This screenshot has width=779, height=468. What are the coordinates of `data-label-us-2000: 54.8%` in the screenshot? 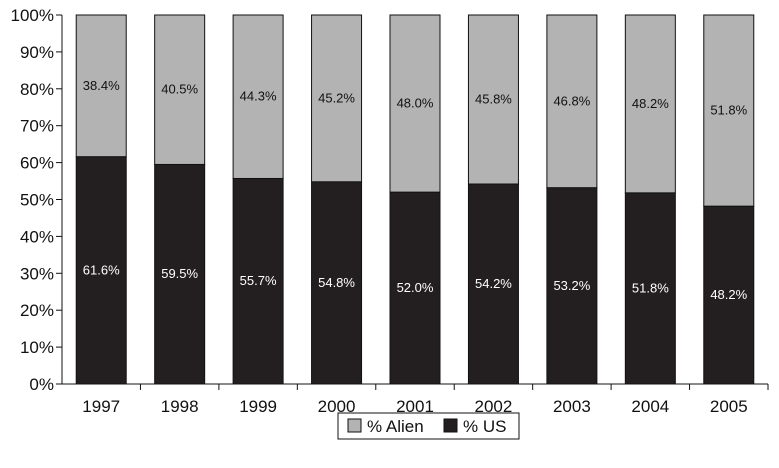 It's located at (336, 282).